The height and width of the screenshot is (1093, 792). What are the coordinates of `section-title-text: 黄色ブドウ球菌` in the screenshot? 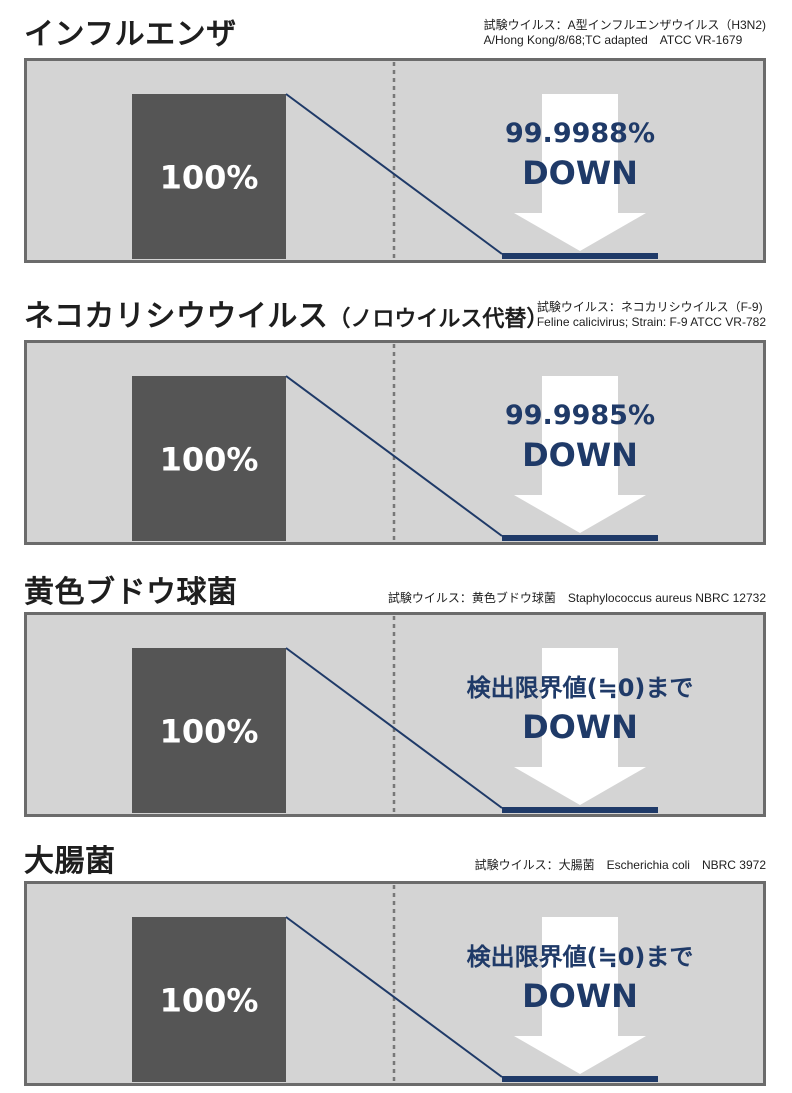 It's located at (131, 592).